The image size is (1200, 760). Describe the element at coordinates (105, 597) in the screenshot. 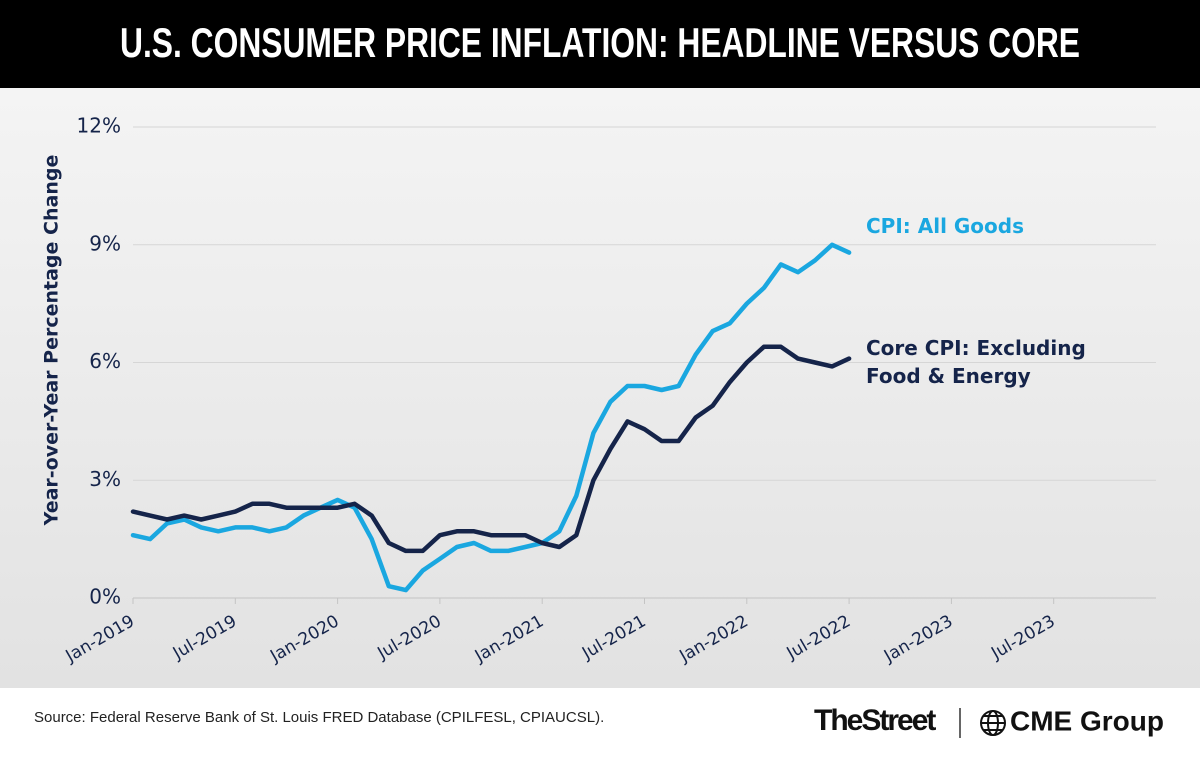

I see `y-tick-label: 0%` at that location.